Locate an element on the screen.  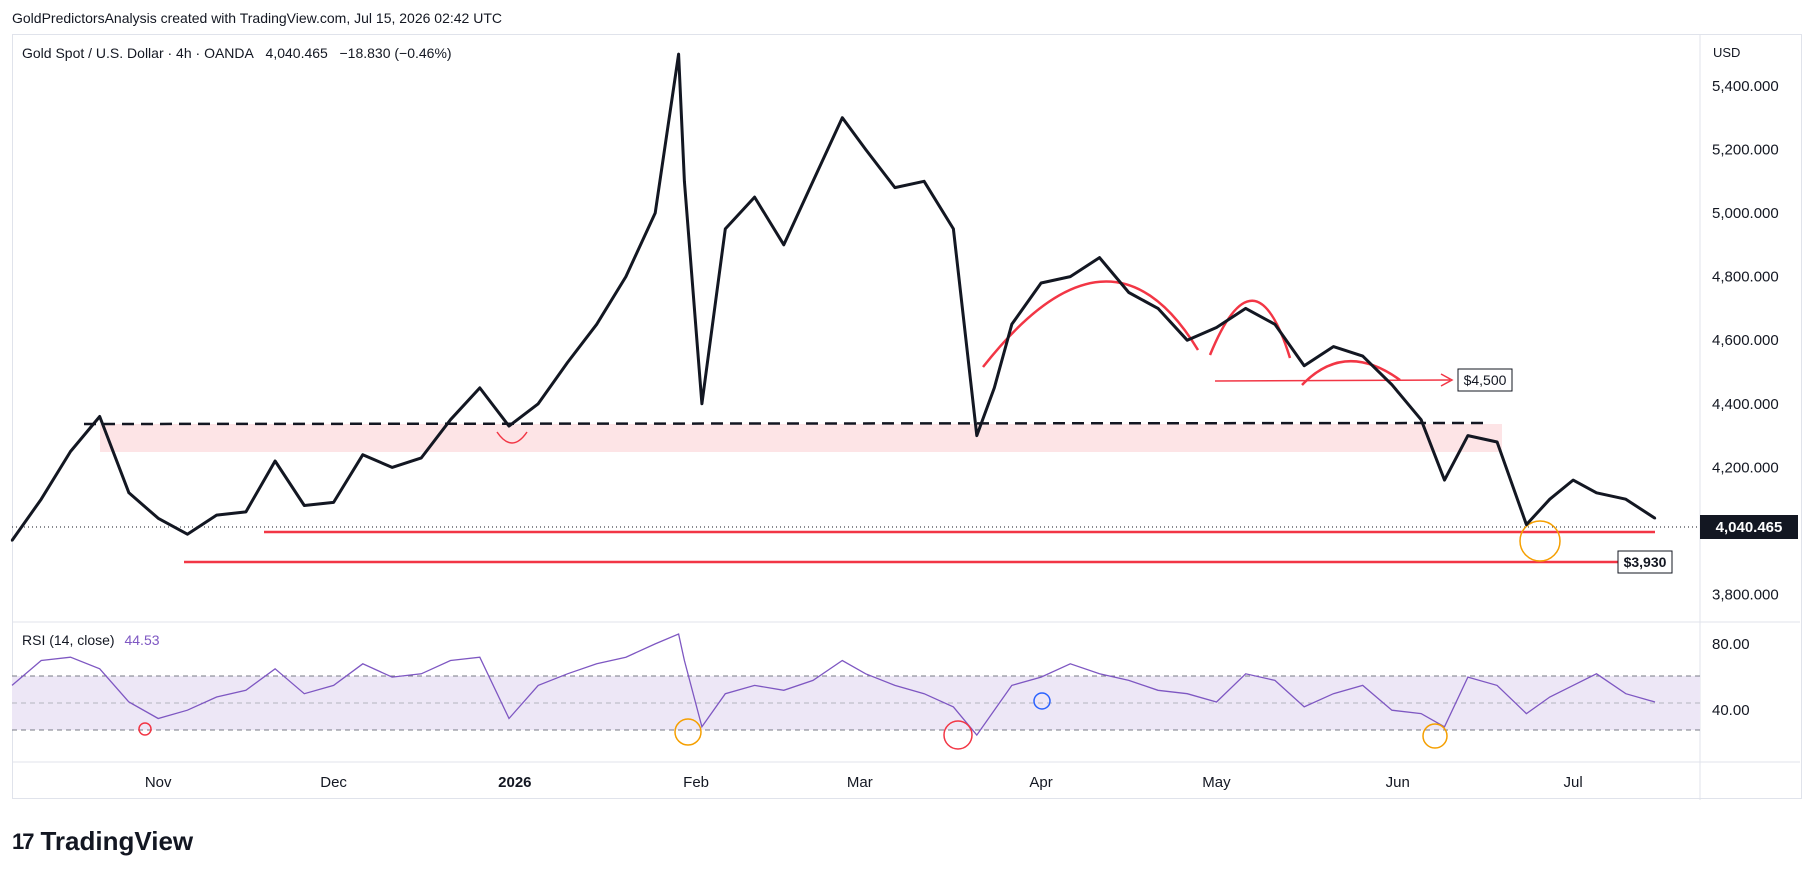
time-axis-tick: Nov is located at coordinates (158, 782).